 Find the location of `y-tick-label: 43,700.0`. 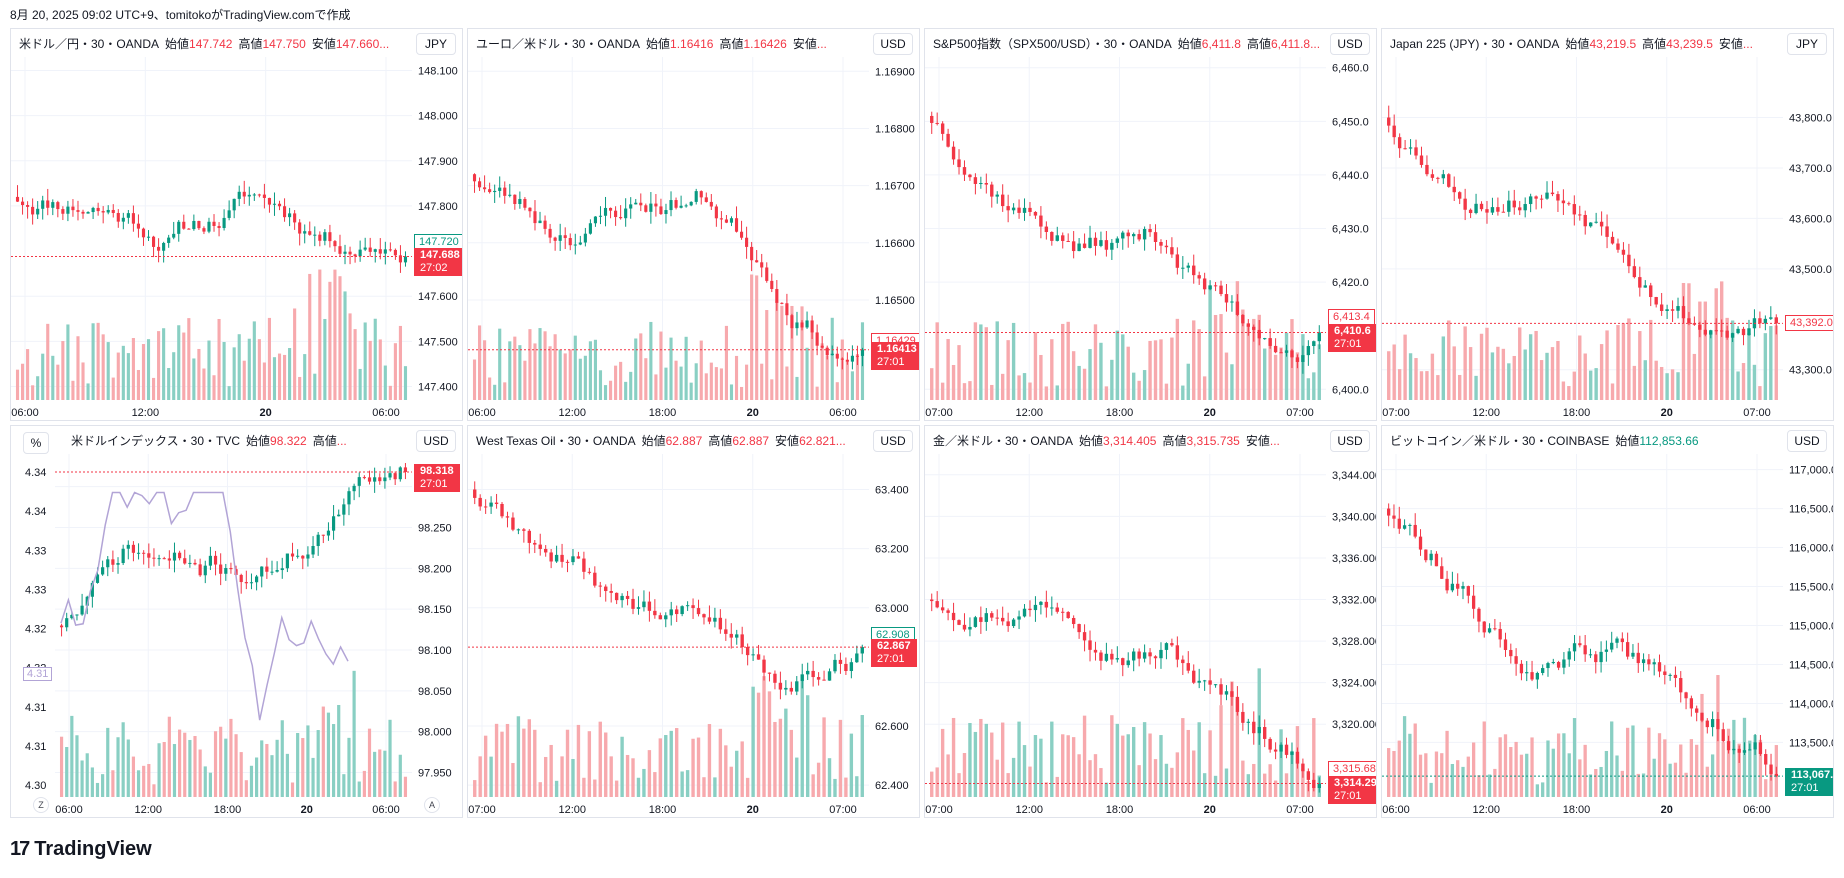

y-tick-label: 43,700.0 is located at coordinates (1810, 169).